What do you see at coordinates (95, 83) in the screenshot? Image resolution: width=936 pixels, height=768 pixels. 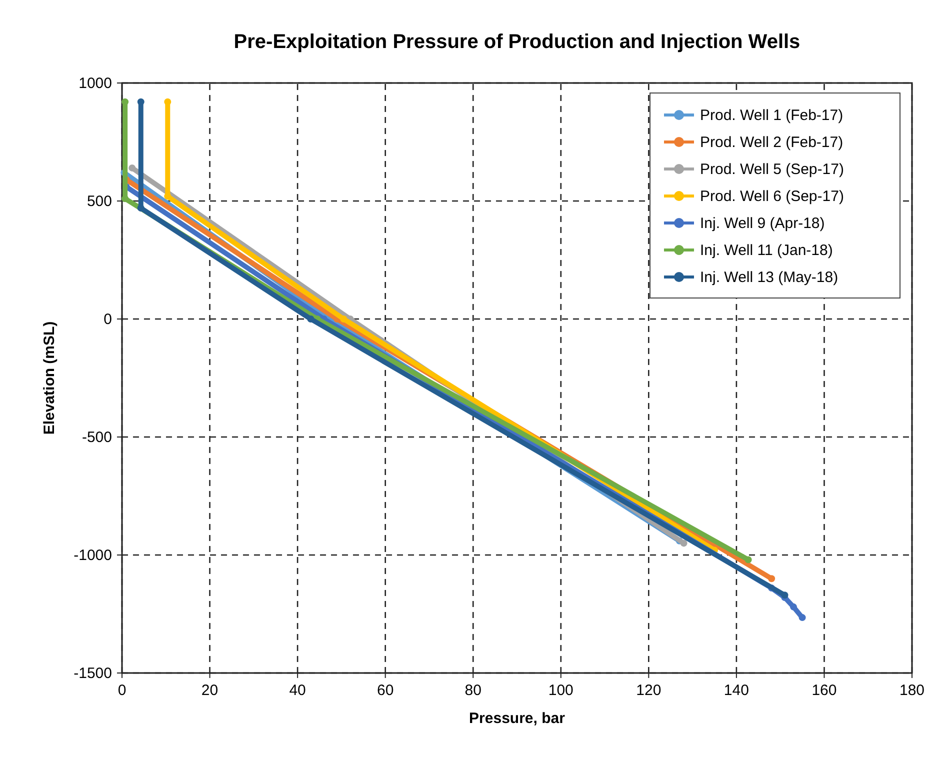 I see `y-tick-label: 1000` at bounding box center [95, 83].